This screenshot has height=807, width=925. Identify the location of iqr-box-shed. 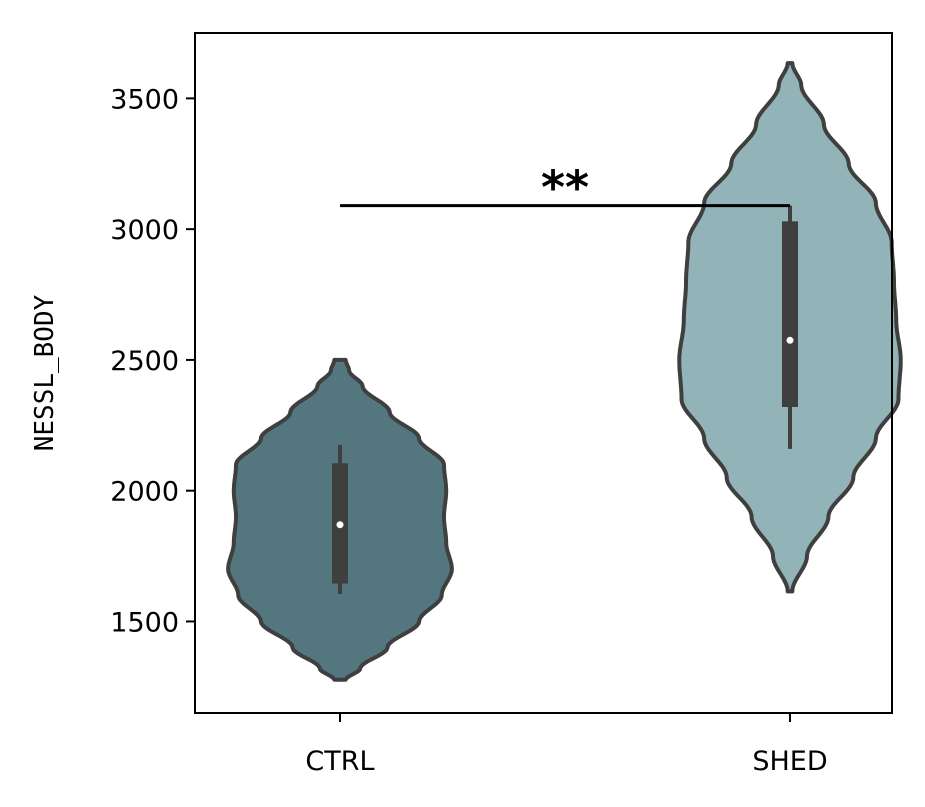
(790, 314).